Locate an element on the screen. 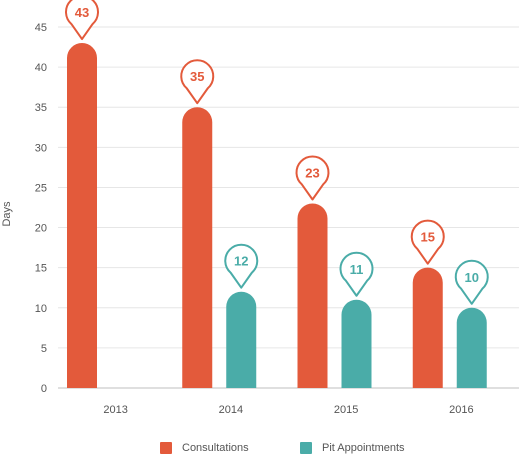 Image resolution: width=519 pixels, height=462 pixels. pin-marker-pit-appointments-2016 is located at coordinates (471, 282).